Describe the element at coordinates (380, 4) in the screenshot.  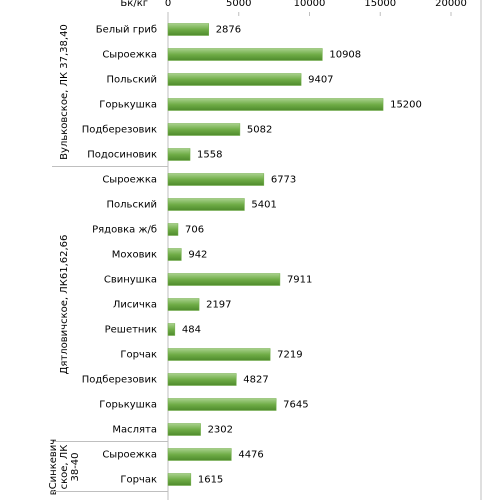
I see `x-tick-label: 15000` at that location.